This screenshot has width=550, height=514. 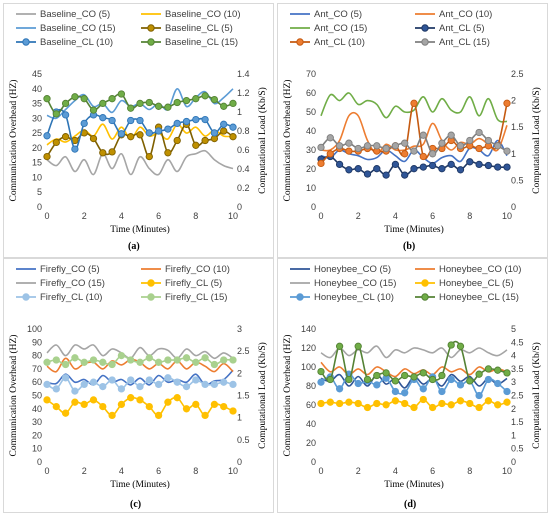 What do you see at coordinates (311, 74) in the screenshot?
I see `y-tick-label: 70` at bounding box center [311, 74].